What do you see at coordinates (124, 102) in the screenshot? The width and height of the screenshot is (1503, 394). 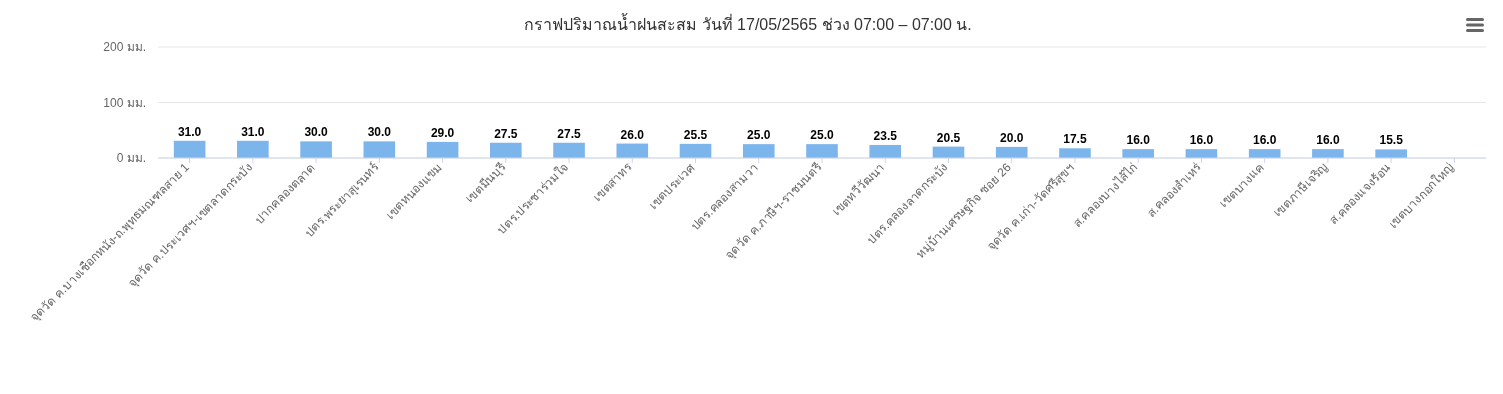 I see `y-tick-label: 100 มม.` at bounding box center [124, 102].